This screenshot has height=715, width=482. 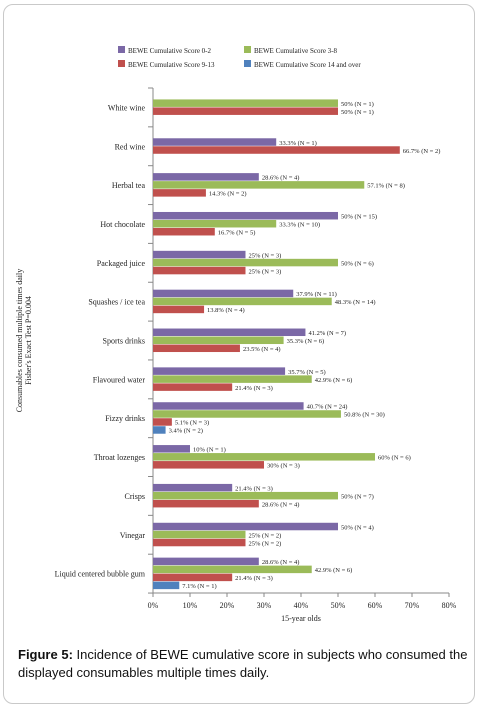 I want to click on data-label: 40.7% (N = 24), so click(x=327, y=407).